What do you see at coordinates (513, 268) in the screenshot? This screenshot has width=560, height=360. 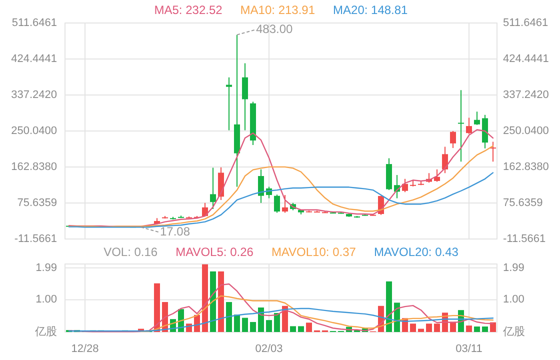 I see `y2-tick-label: 1.99` at bounding box center [513, 268].